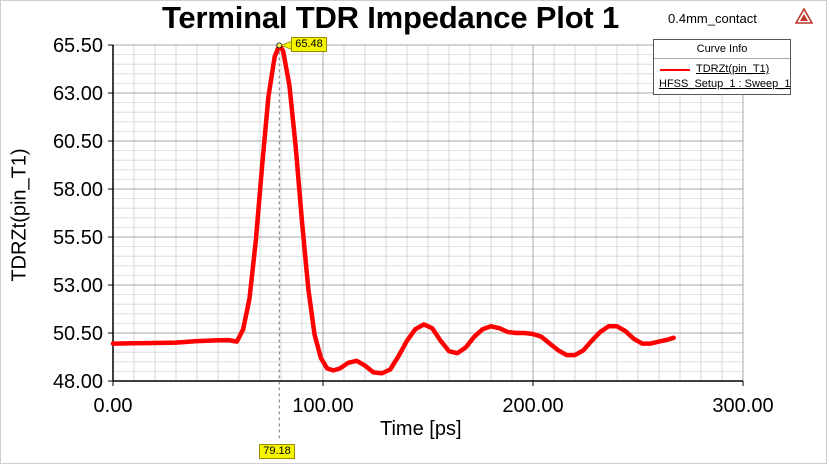  Describe the element at coordinates (113, 406) in the screenshot. I see `x-tick-label: 0.00` at that location.